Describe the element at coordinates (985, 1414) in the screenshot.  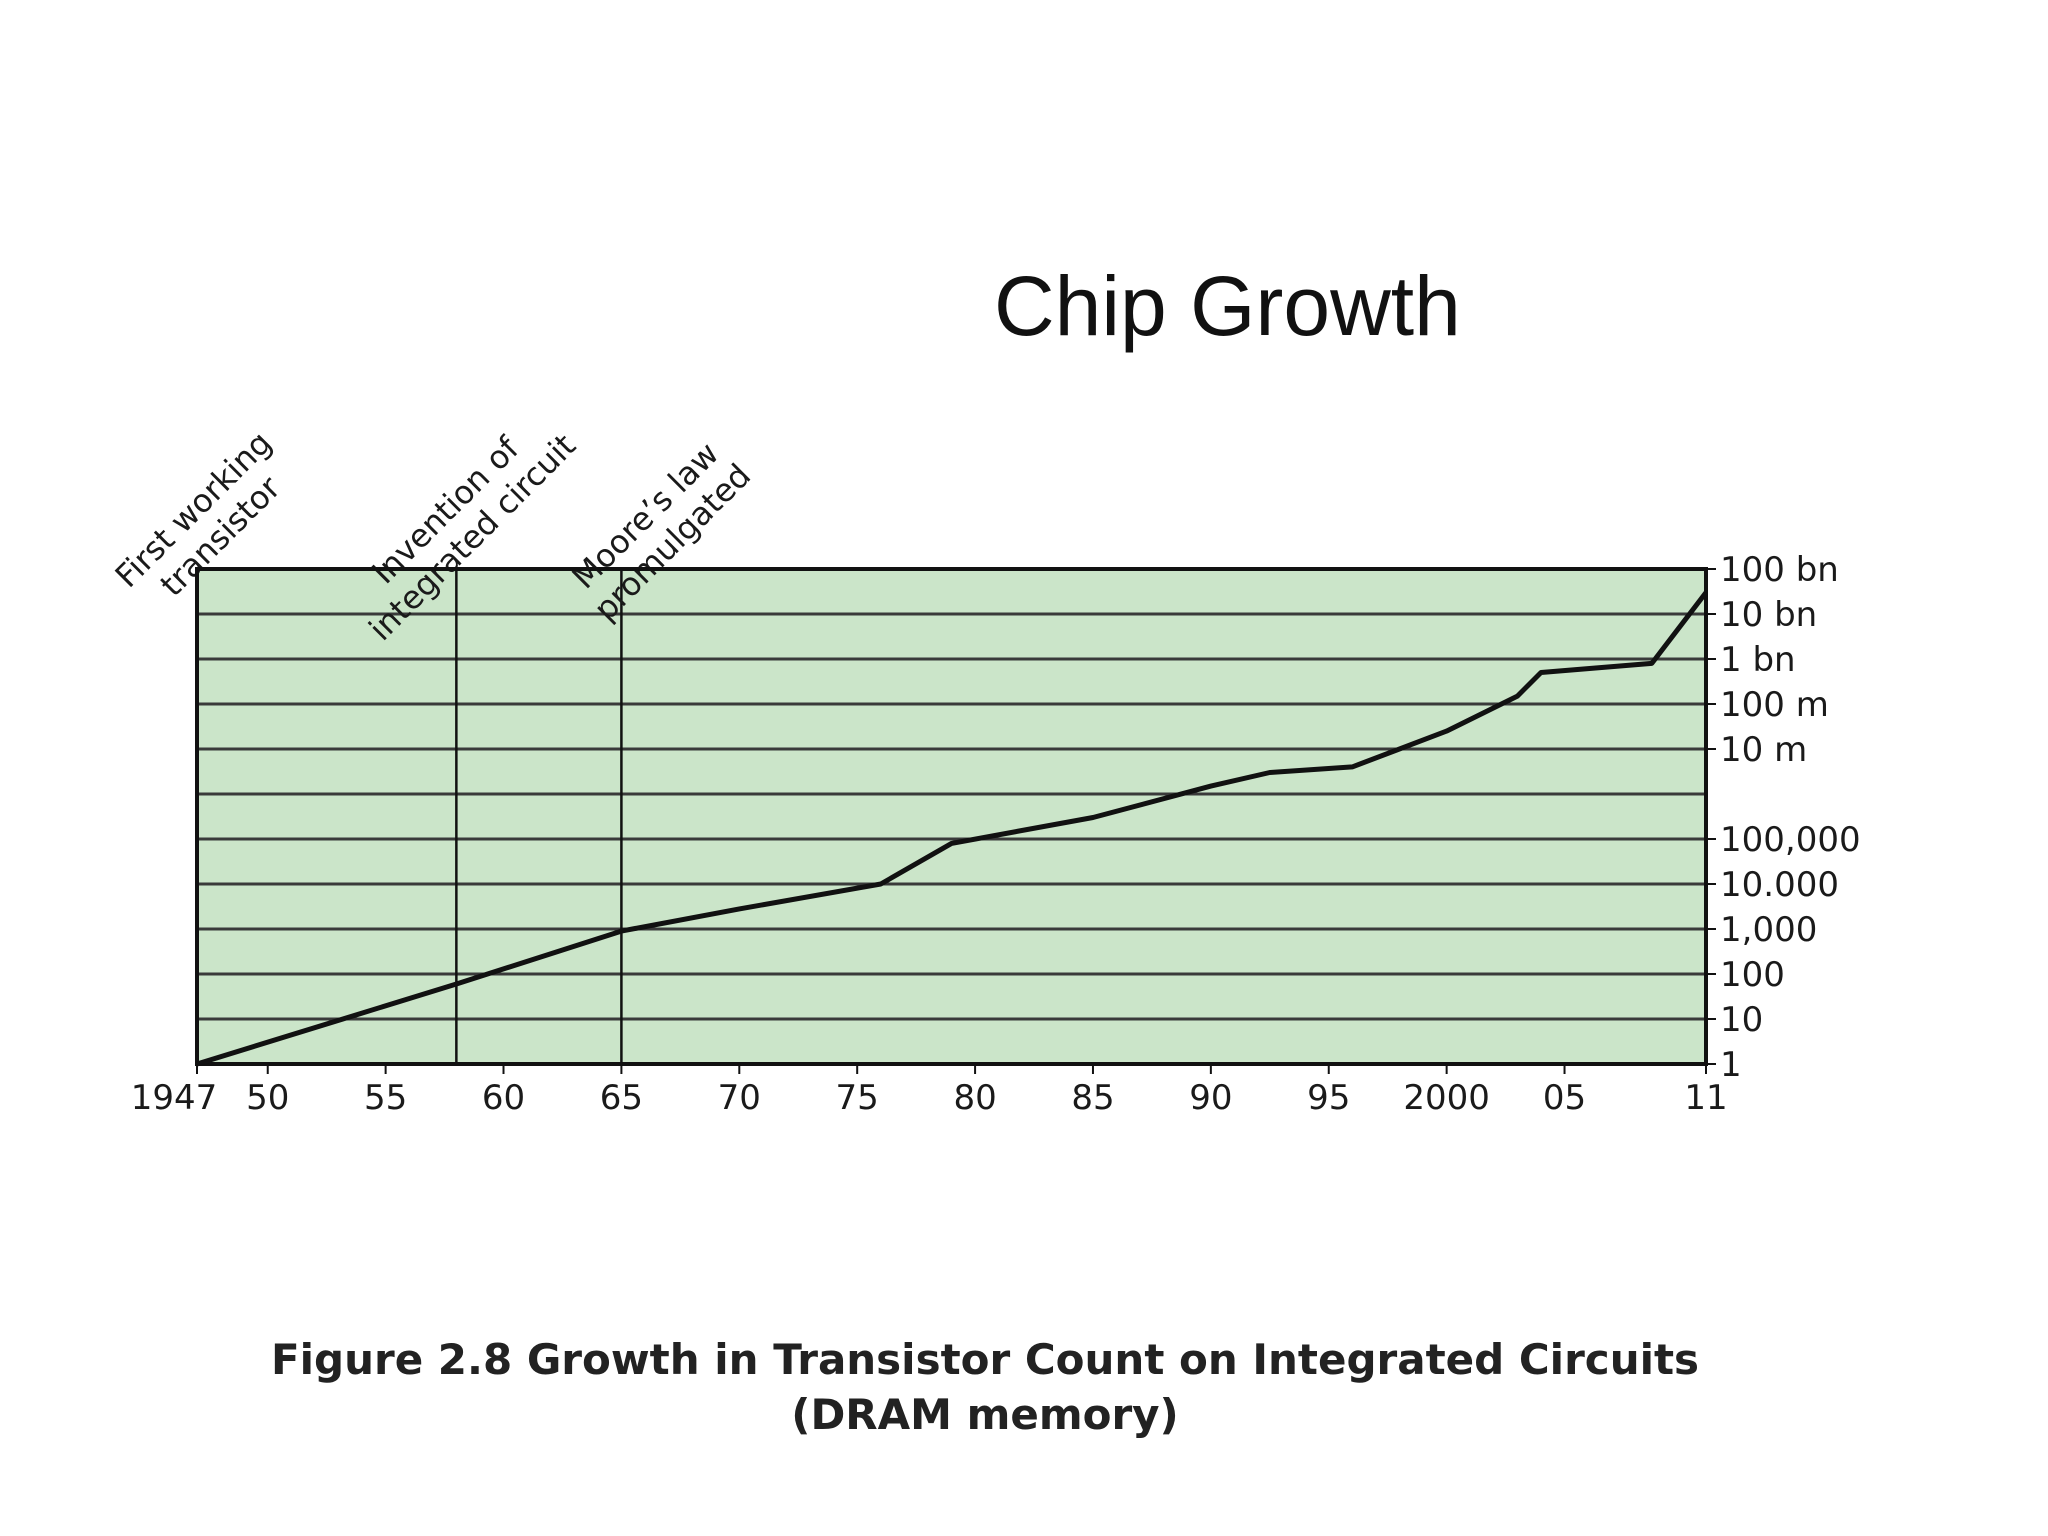
I see `figure-caption-line2: (DRAM memory)` at that location.